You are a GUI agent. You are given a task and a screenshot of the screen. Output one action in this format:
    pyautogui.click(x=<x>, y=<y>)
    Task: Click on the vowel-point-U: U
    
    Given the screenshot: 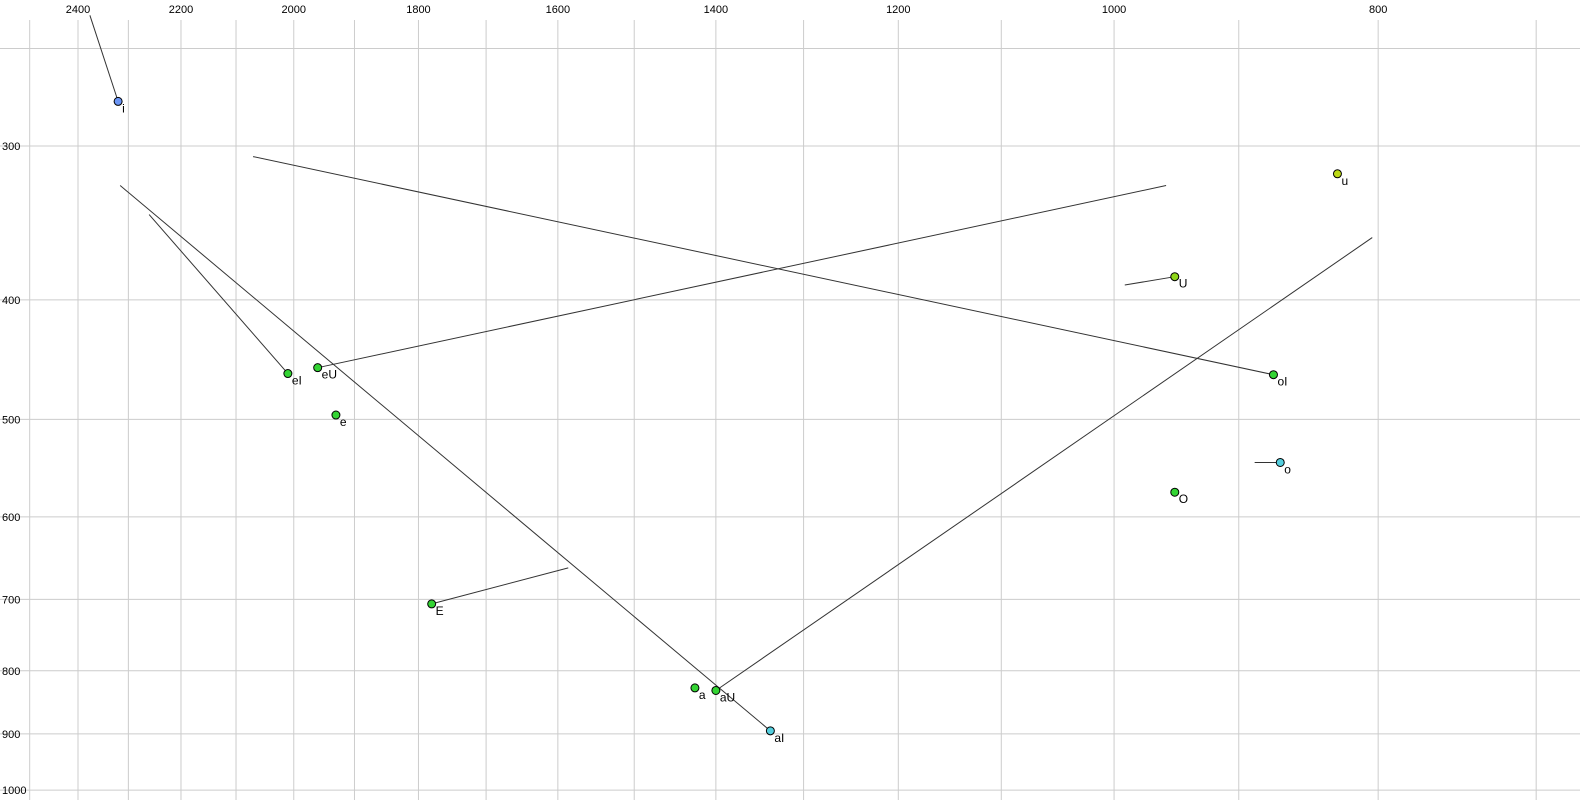 What is the action you would take?
    pyautogui.click(x=1179, y=281)
    